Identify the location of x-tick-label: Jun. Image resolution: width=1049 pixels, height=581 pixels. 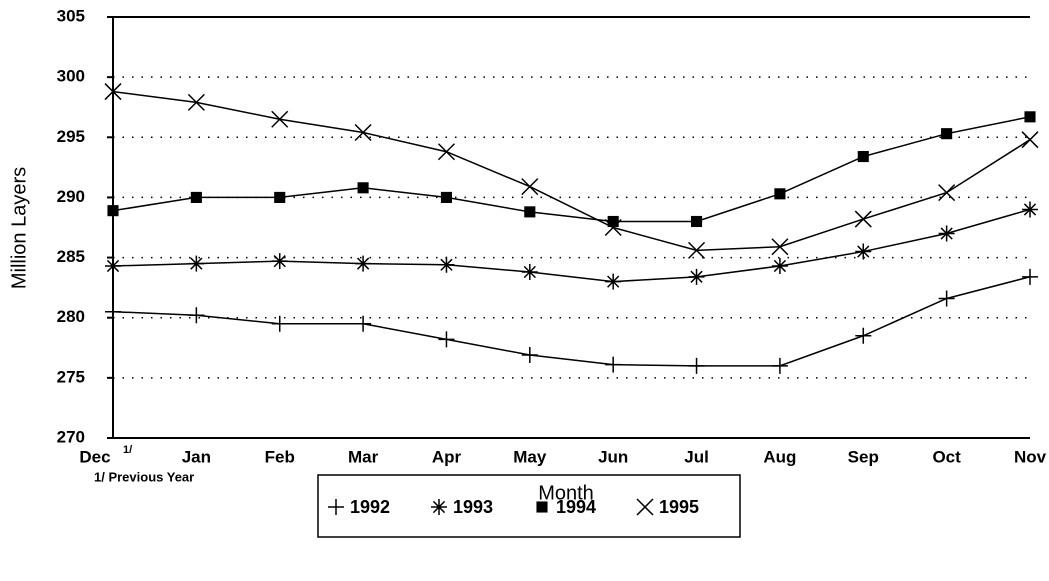
(613, 456).